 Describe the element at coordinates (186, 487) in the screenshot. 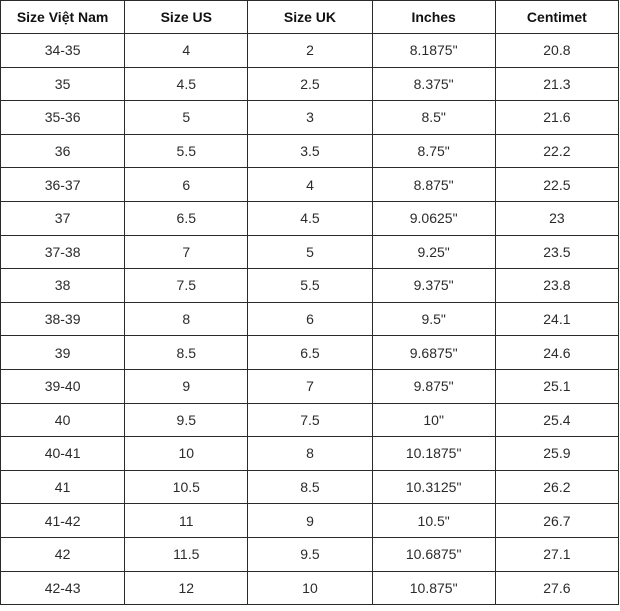

I see `cell-size-us: 10.5` at that location.